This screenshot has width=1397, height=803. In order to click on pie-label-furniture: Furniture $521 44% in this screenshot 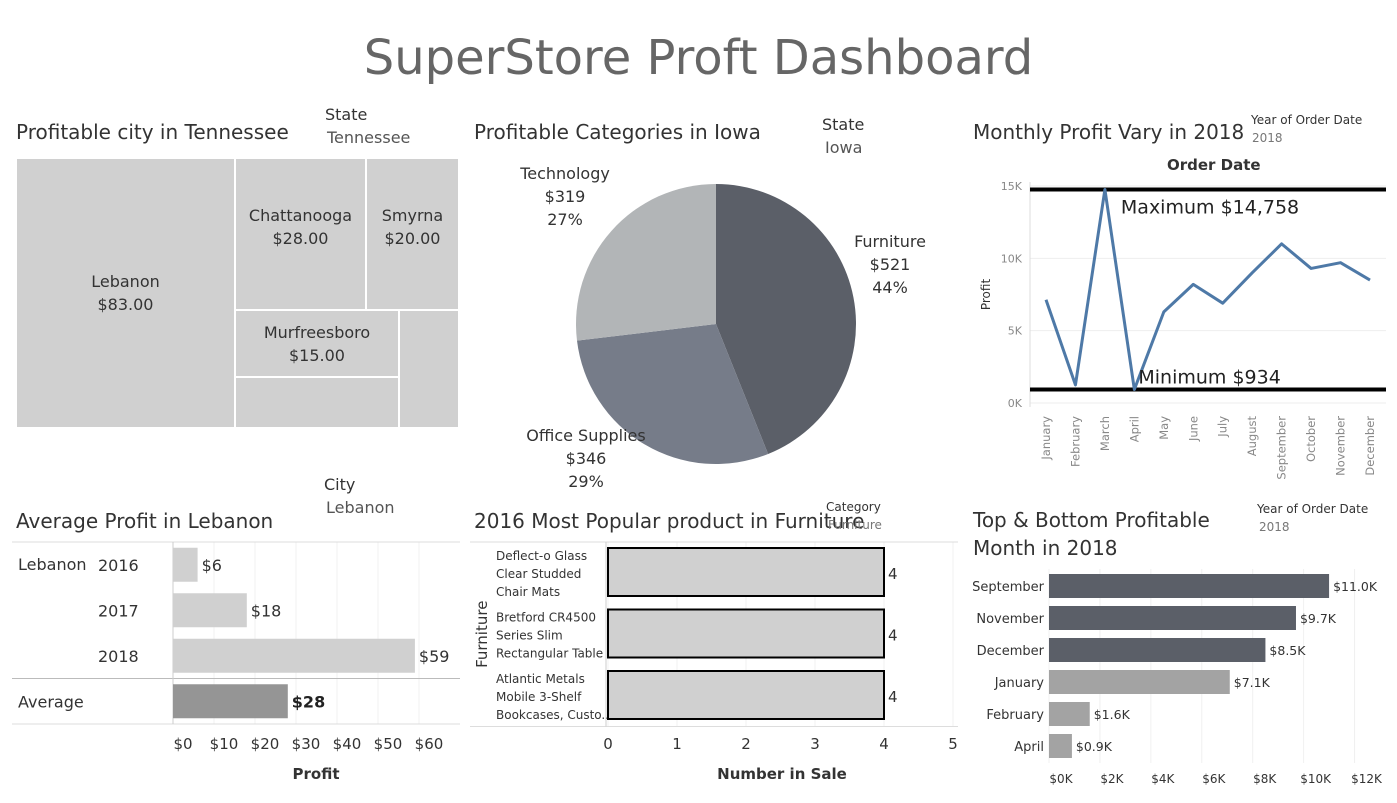, I will do `click(890, 264)`.